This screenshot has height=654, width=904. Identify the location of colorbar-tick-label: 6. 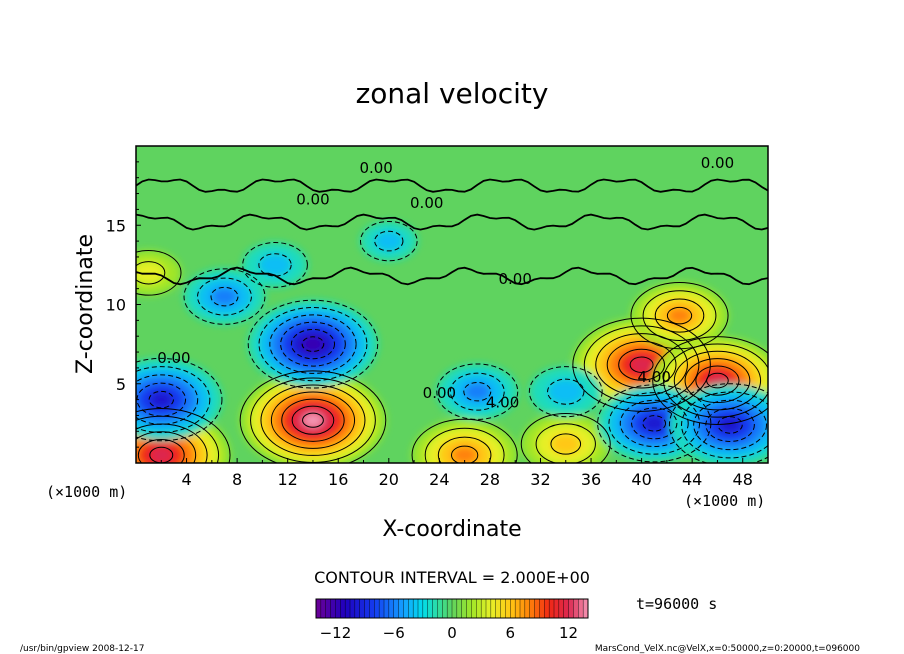
(511, 633).